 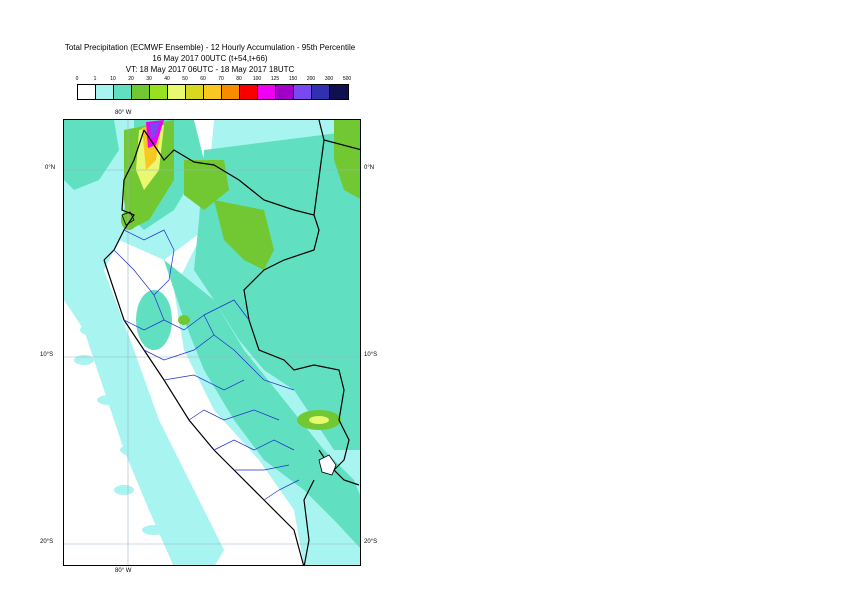 I want to click on legend-tick-9: 80, so click(x=239, y=79).